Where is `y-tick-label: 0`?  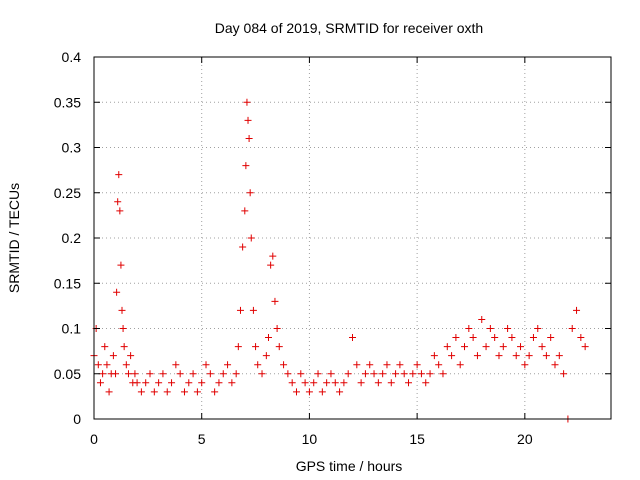
y-tick-label: 0 is located at coordinates (77, 419).